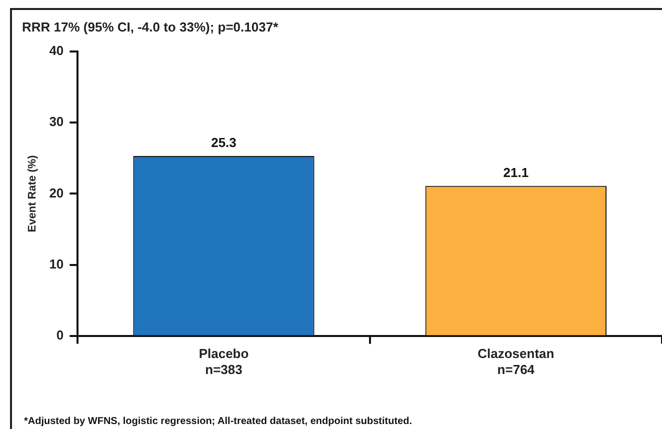  I want to click on data-label: 25.3, so click(223, 142).